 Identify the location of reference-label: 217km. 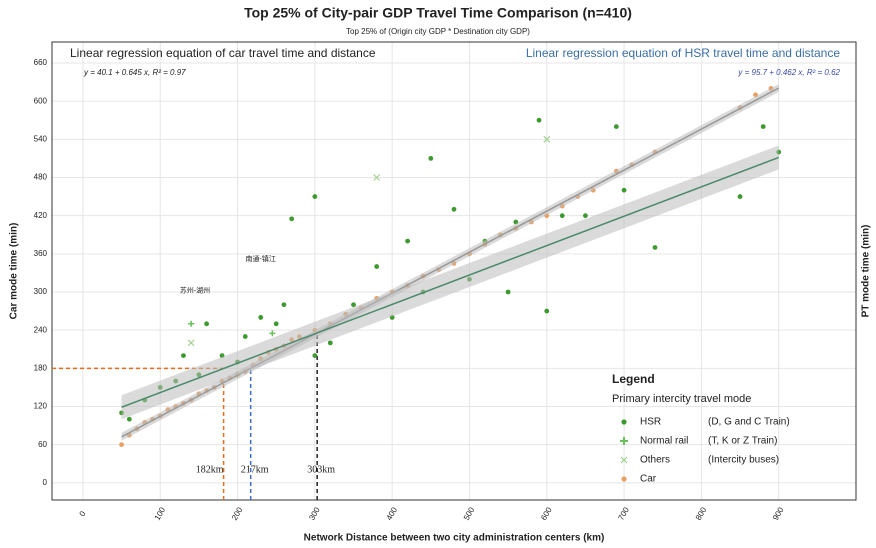
(255, 469).